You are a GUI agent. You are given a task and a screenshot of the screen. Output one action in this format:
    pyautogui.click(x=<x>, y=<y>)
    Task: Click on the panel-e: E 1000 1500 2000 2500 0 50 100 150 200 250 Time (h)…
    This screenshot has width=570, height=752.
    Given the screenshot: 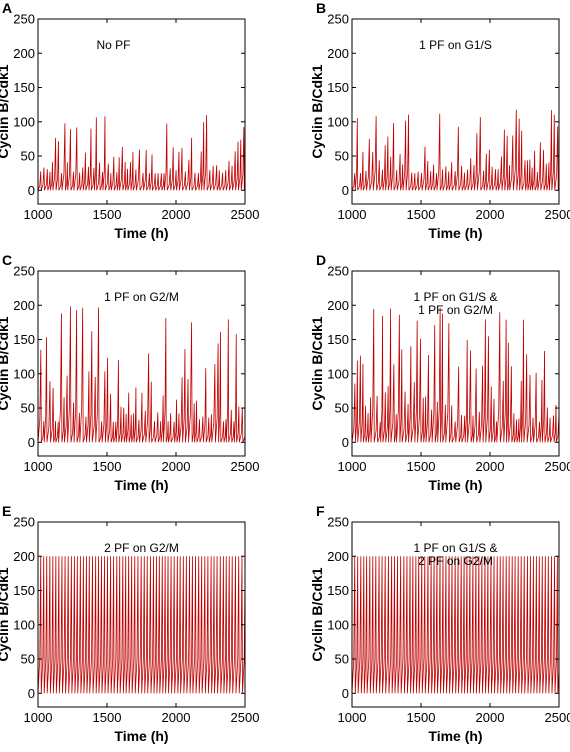 What is the action you would take?
    pyautogui.click(x=129, y=623)
    